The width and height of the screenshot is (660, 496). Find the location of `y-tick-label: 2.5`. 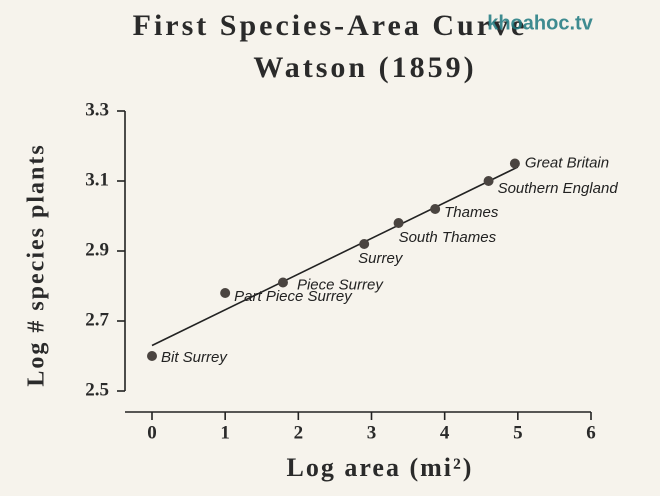

y-tick-label: 2.5 is located at coordinates (97, 389).